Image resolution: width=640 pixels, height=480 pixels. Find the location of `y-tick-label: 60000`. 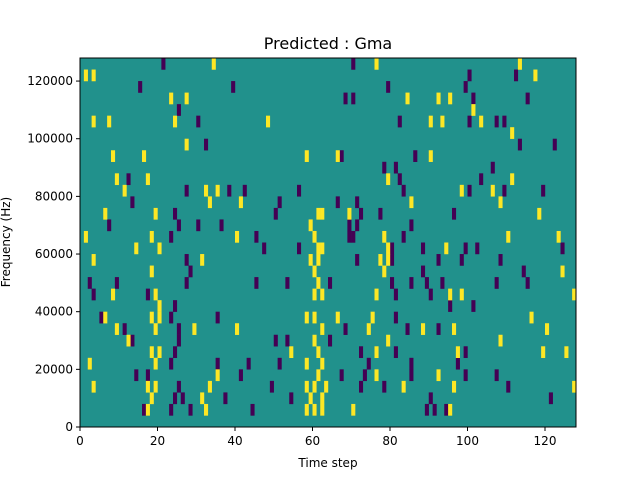

y-tick-label: 60000 is located at coordinates (54, 254).